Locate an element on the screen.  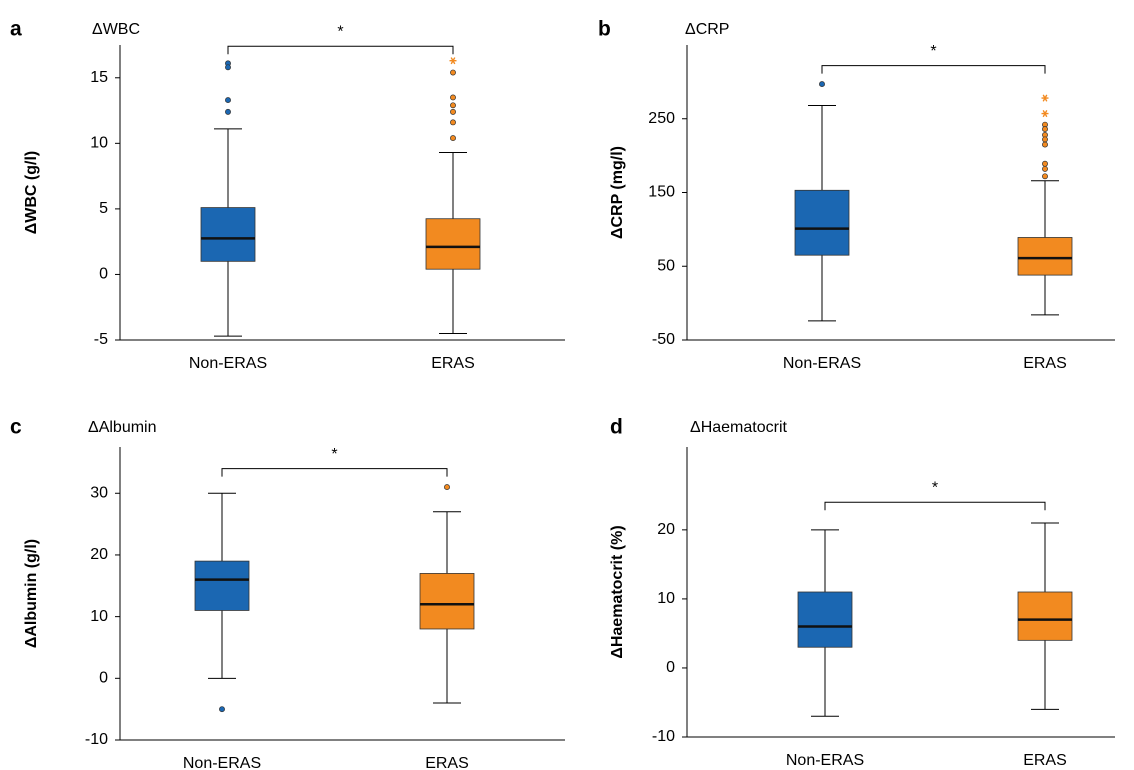
chart-title: ΔWBC is located at coordinates (116, 29).